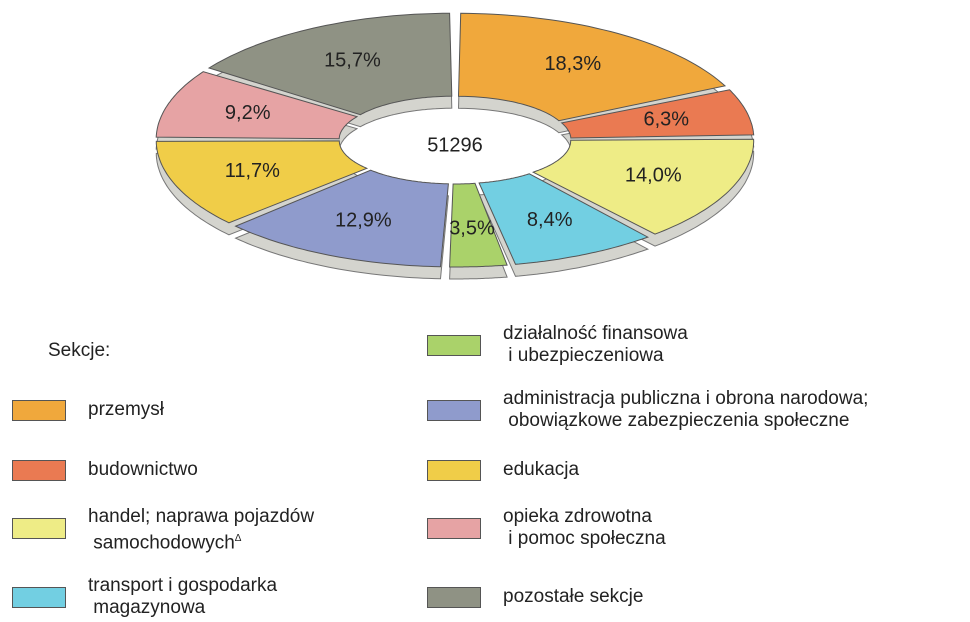 This screenshot has height=622, width=970. I want to click on value-label: 8,4%, so click(550, 220).